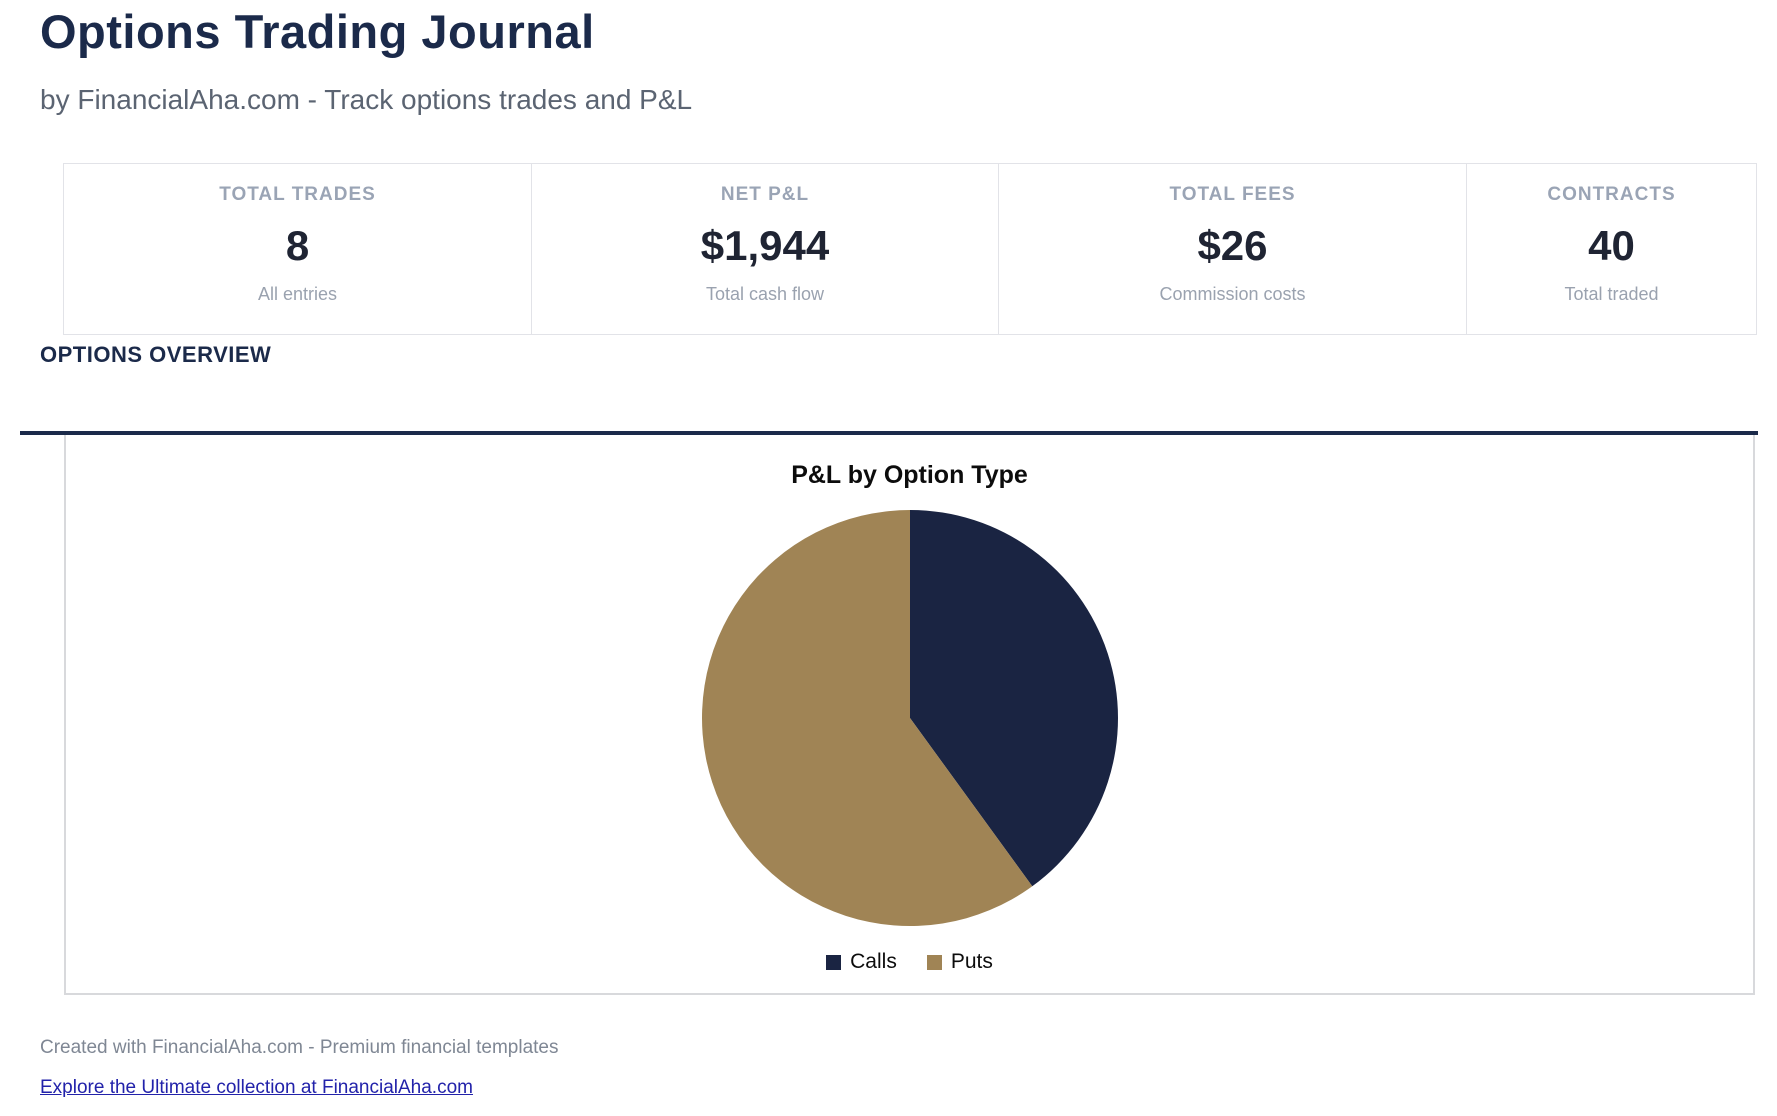  I want to click on legend-swatch-calls, so click(834, 962).